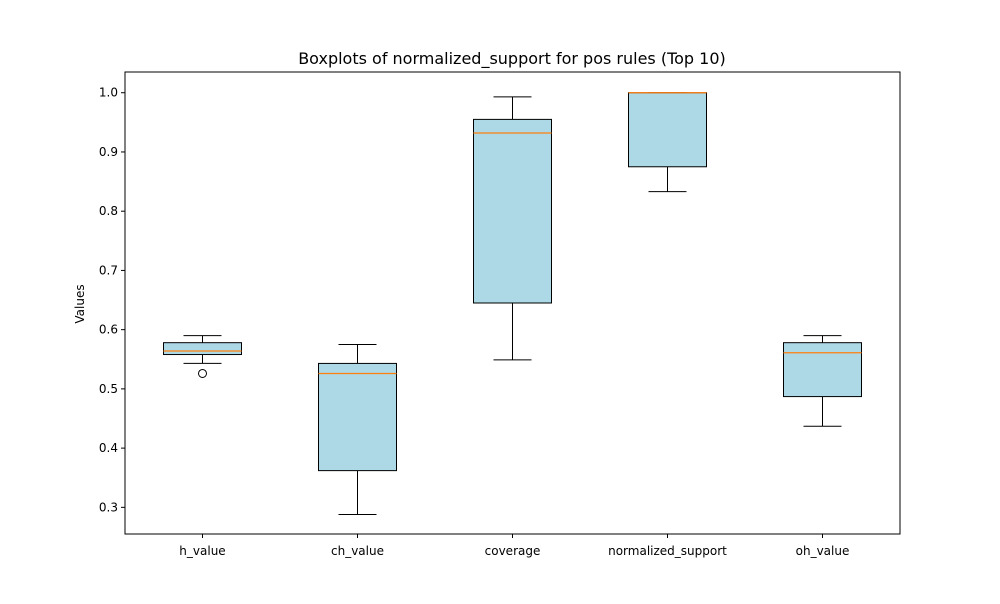 The height and width of the screenshot is (604, 1000). I want to click on outlier-point, so click(202, 373).